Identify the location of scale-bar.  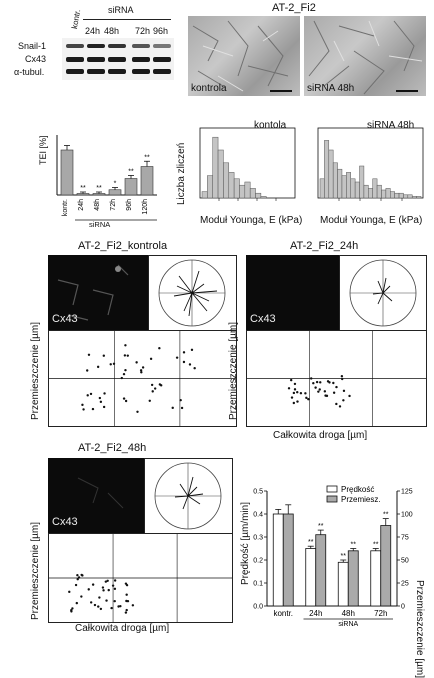
(281, 91).